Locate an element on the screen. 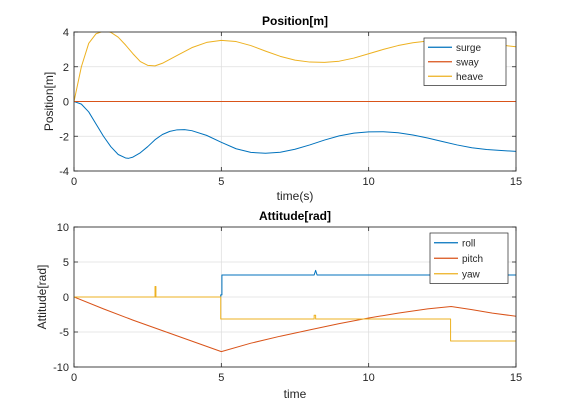 The width and height of the screenshot is (570, 413). series-line-surge is located at coordinates (295, 130).